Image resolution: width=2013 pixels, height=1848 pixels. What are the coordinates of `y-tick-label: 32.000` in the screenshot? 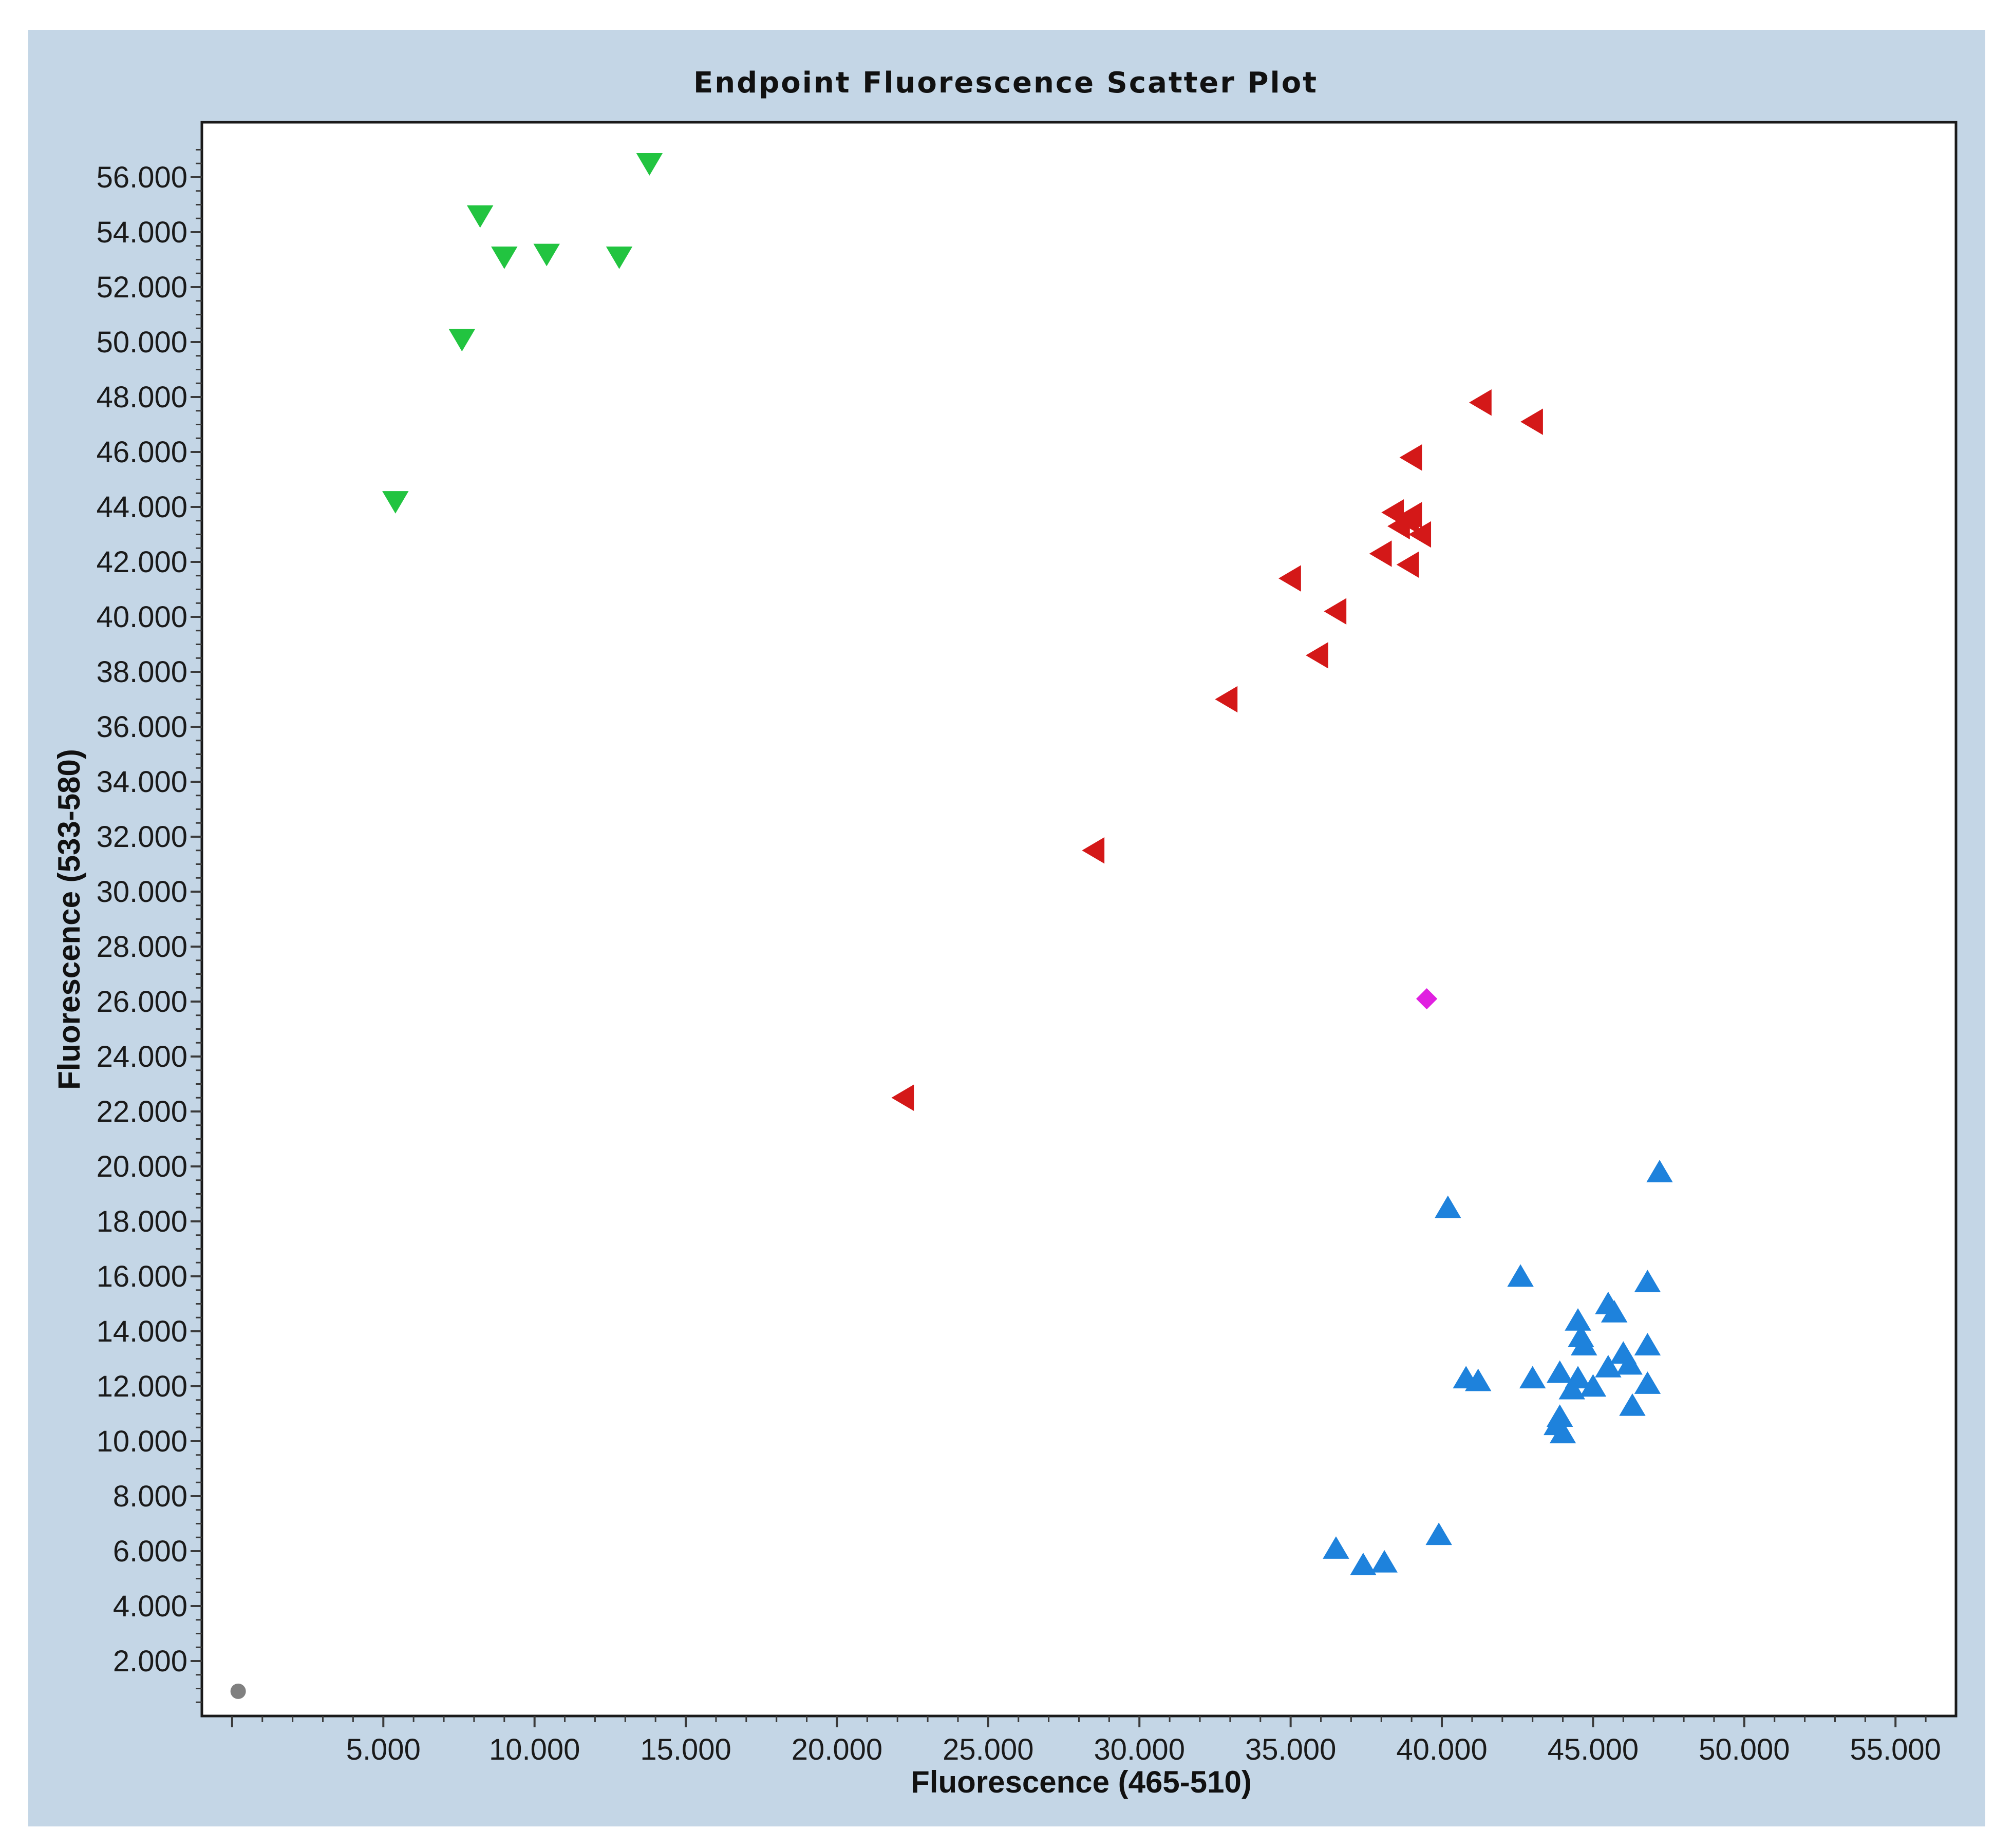 It's located at (142, 837).